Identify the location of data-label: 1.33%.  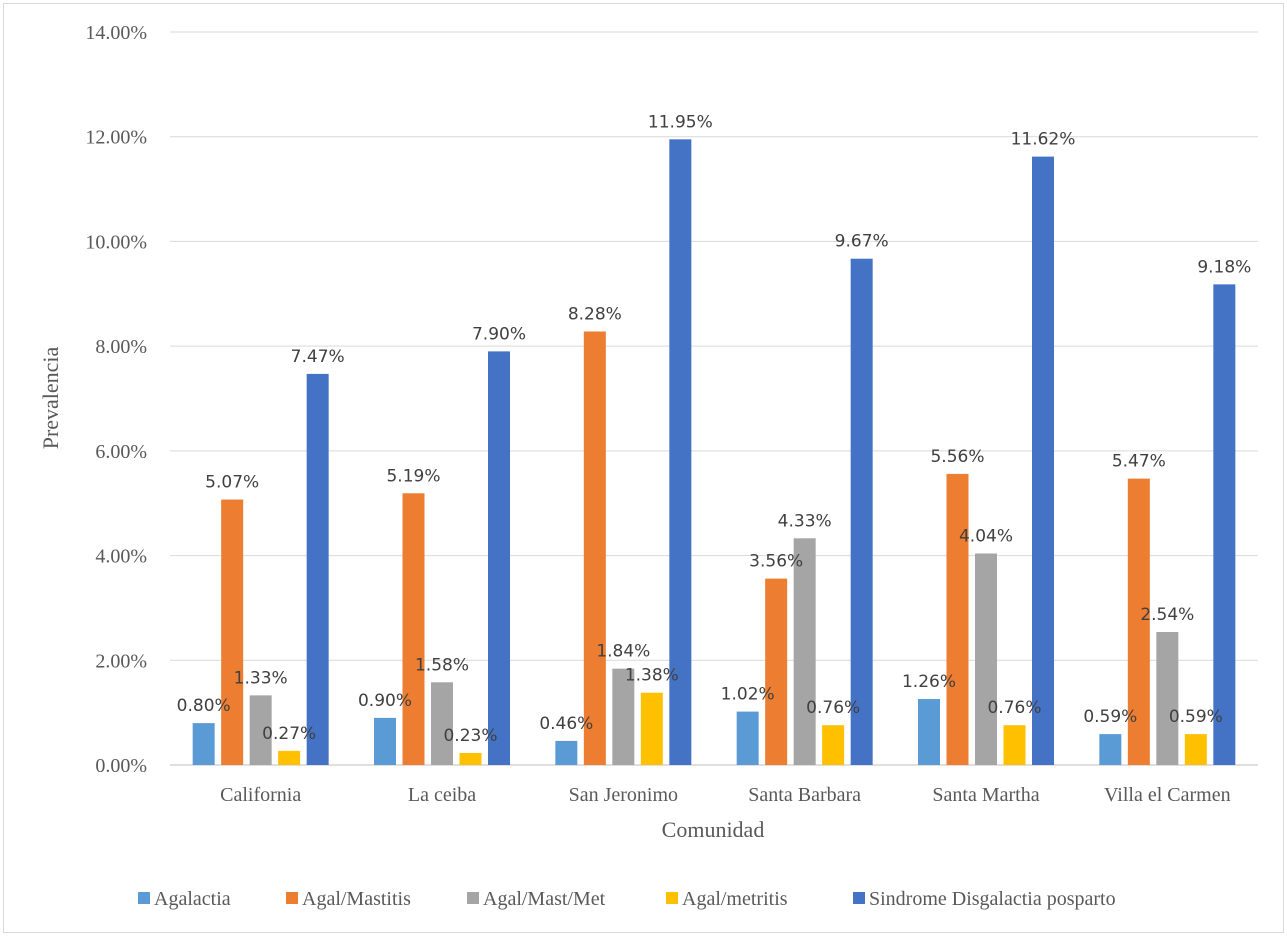
(261, 678).